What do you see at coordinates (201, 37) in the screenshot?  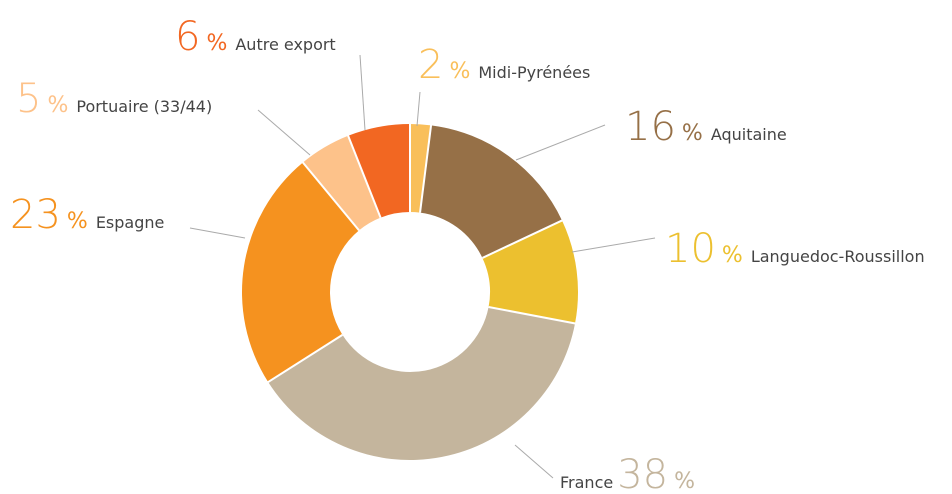 I see `value-label: 6%` at bounding box center [201, 37].